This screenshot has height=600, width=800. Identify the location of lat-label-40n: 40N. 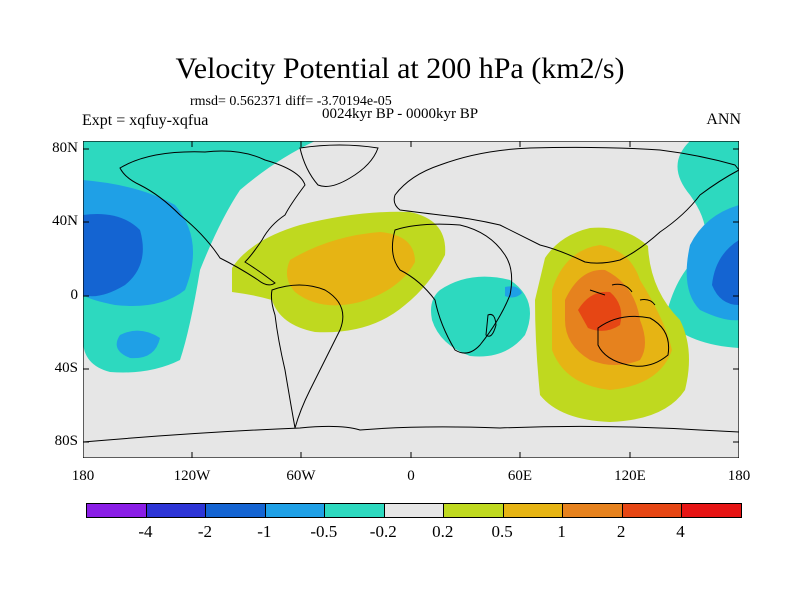
(65, 221).